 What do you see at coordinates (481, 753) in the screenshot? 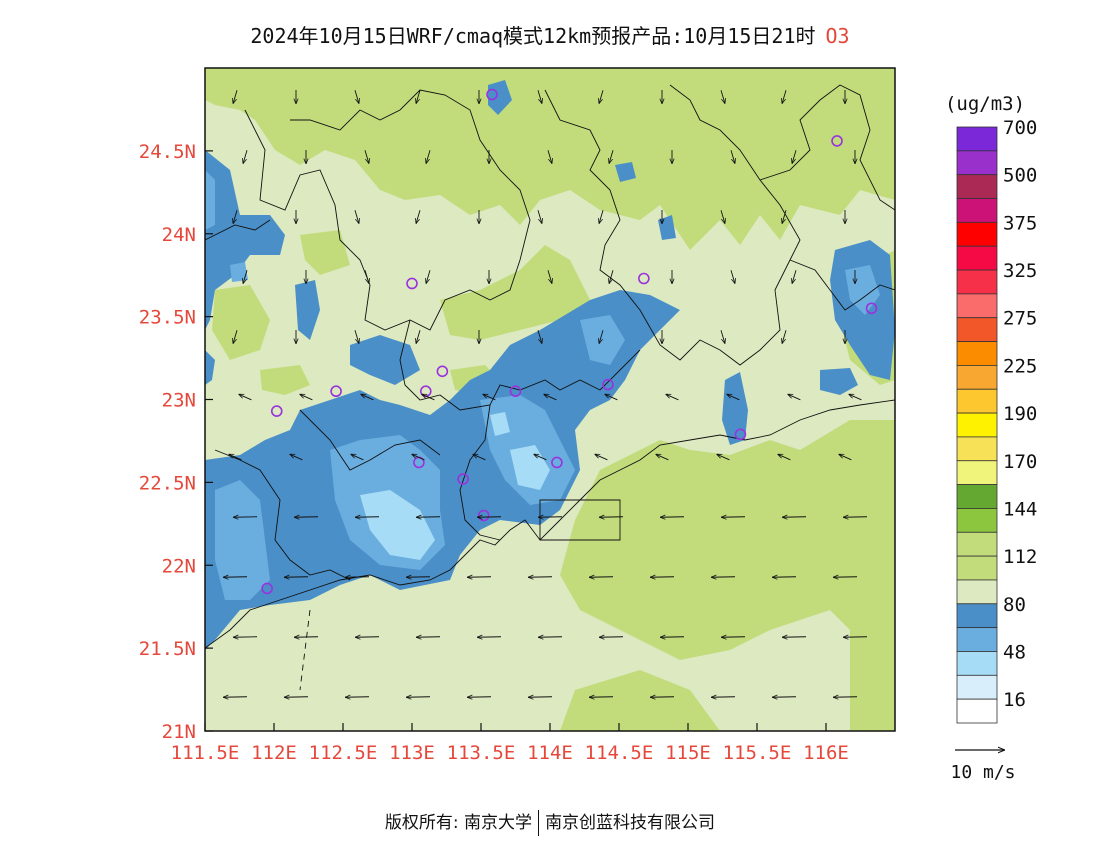
I see `x-tick-label: 113.5E` at bounding box center [481, 753].